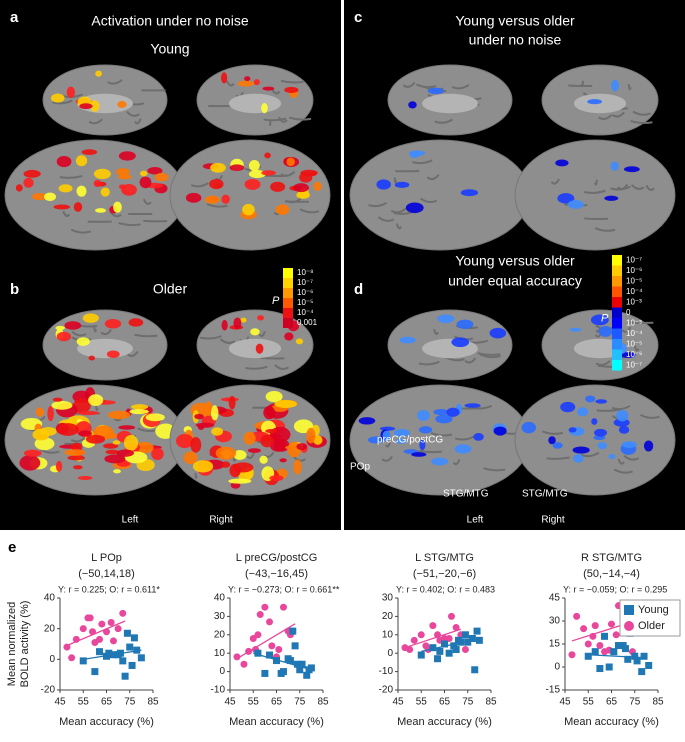 Image resolution: width=685 pixels, height=742 pixels. I want to click on panel-title: Older, so click(170, 289).